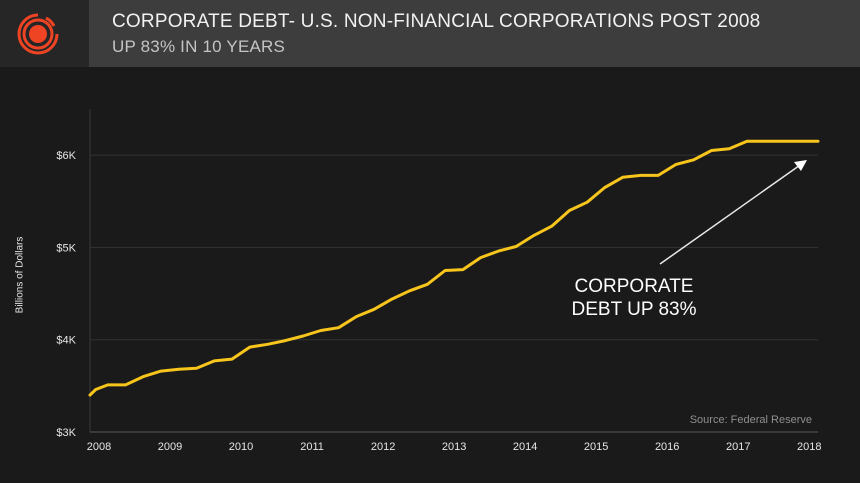 This screenshot has width=860, height=483. I want to click on x-tick-label: 2018, so click(809, 447).